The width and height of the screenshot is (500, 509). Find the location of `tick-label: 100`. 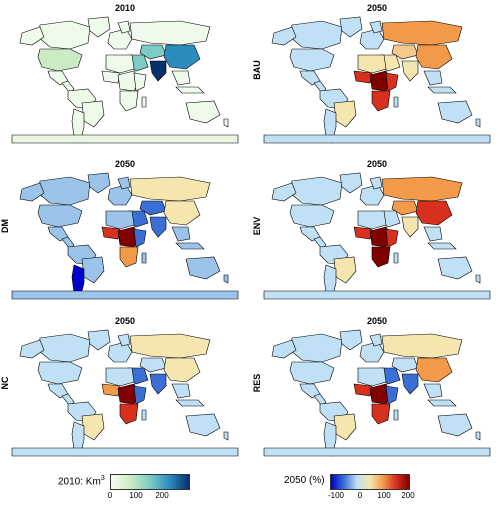

tick-label: 100 is located at coordinates (136, 495).